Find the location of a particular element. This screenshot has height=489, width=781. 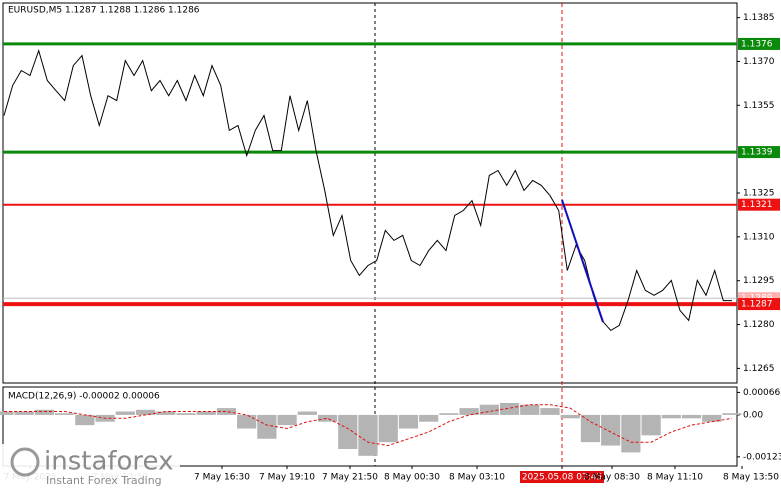

macd-y-tick-label: 0.00 is located at coordinates (753, 415).